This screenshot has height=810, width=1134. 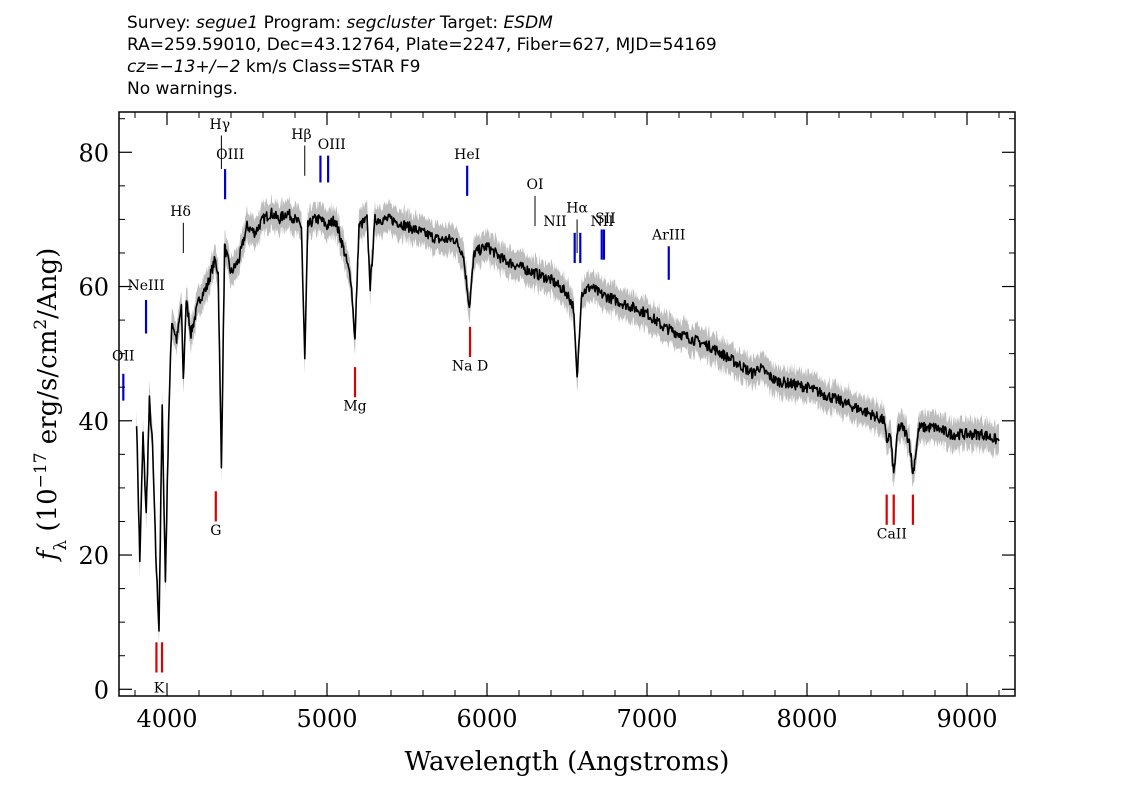 I want to click on header-line-redshift: cz=−13+/−2 km/s Class=STAR F9, so click(x=422, y=67).